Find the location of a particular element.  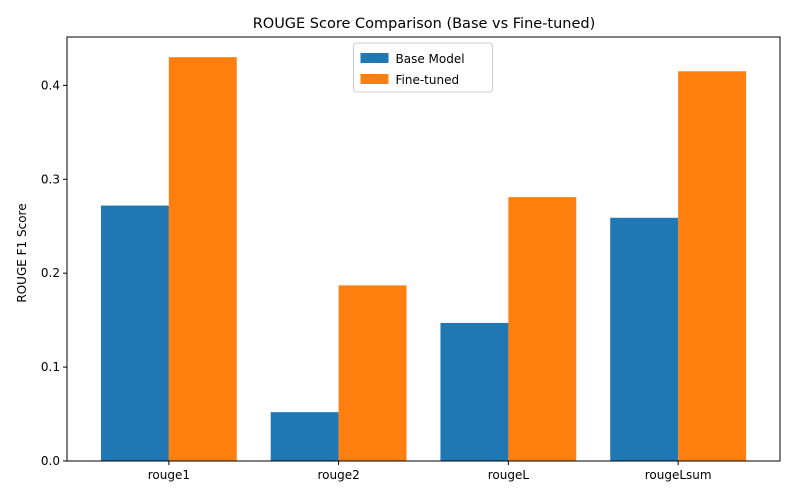

legend-label: Base Model is located at coordinates (430, 59).